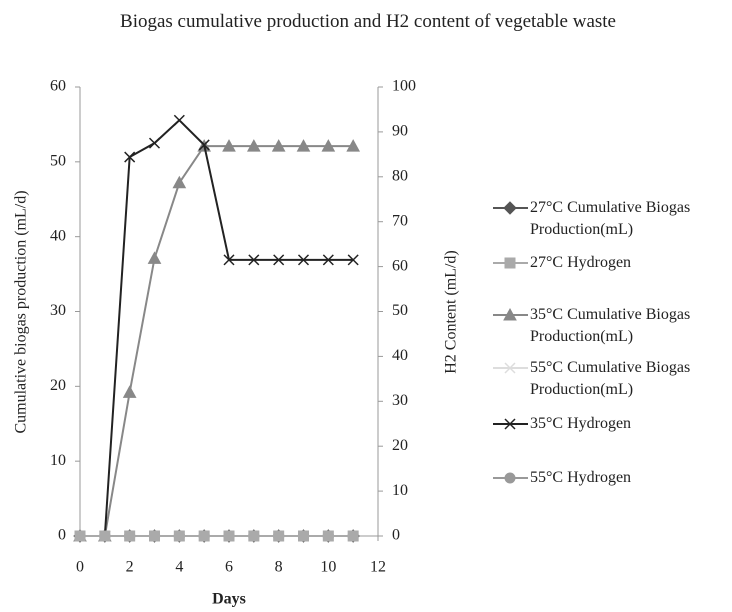 The height and width of the screenshot is (612, 732). I want to click on y2-tick-label: 0, so click(396, 535).